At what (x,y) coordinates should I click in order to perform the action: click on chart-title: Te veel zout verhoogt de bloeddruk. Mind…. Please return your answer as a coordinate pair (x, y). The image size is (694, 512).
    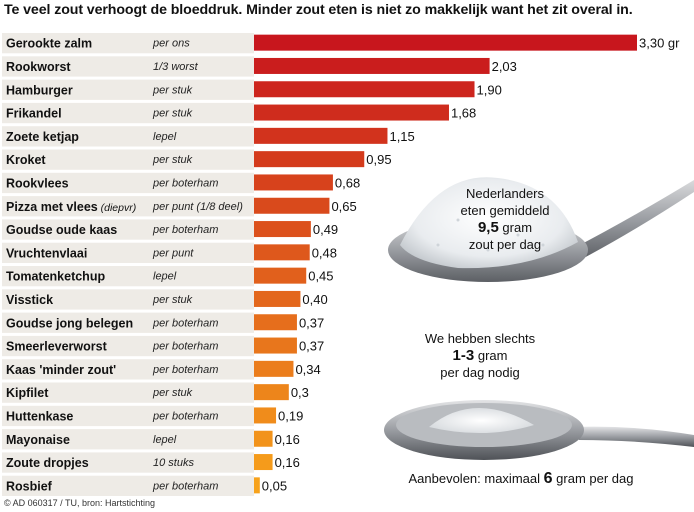
    Looking at the image, I should click on (318, 10).